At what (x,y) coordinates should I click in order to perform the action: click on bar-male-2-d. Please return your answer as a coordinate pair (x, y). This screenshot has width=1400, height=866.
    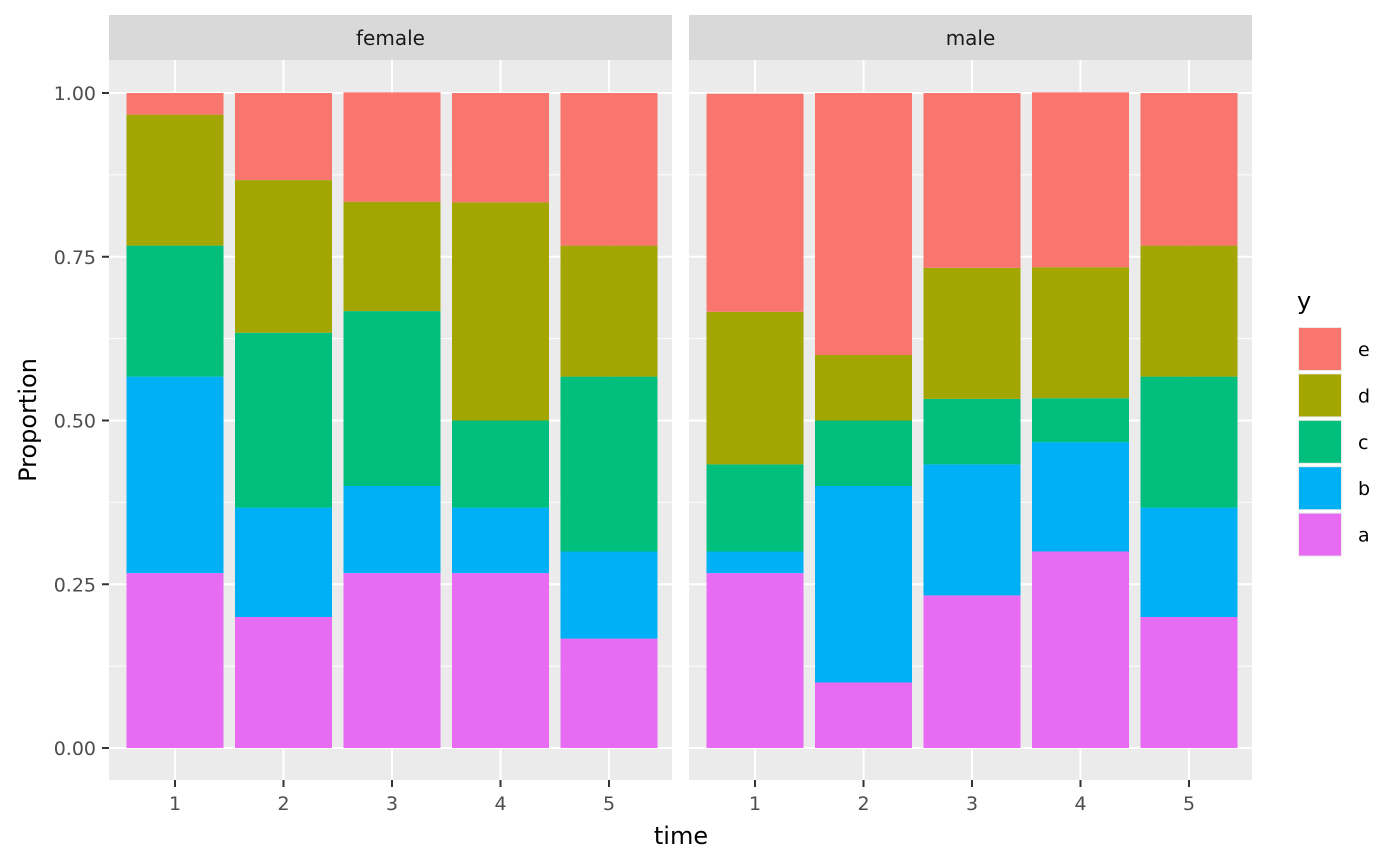
    Looking at the image, I should click on (863, 388).